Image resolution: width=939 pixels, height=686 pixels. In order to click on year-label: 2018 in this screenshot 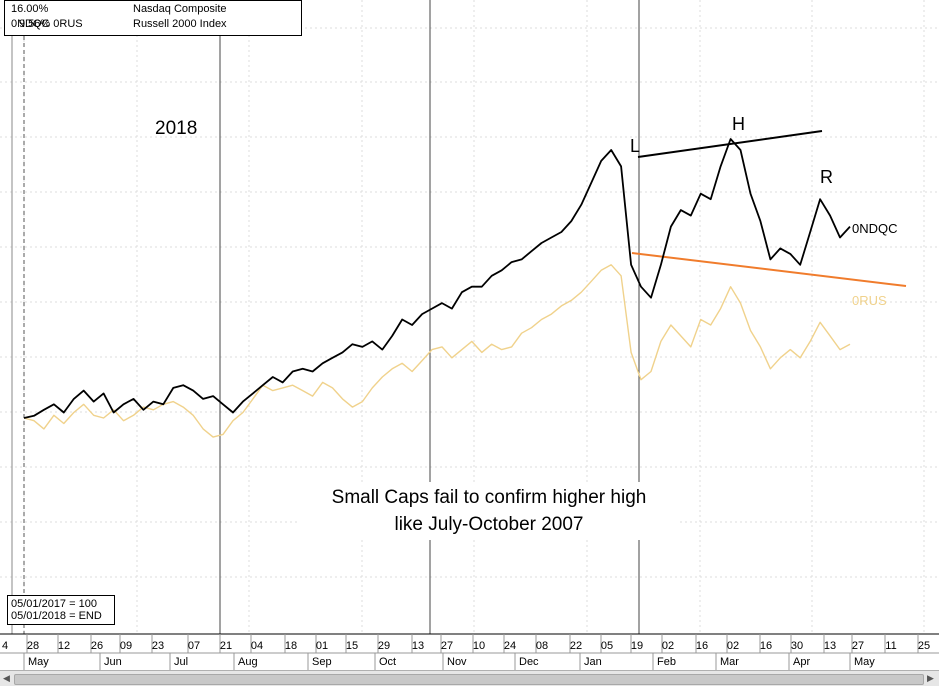, I will do `click(176, 128)`.